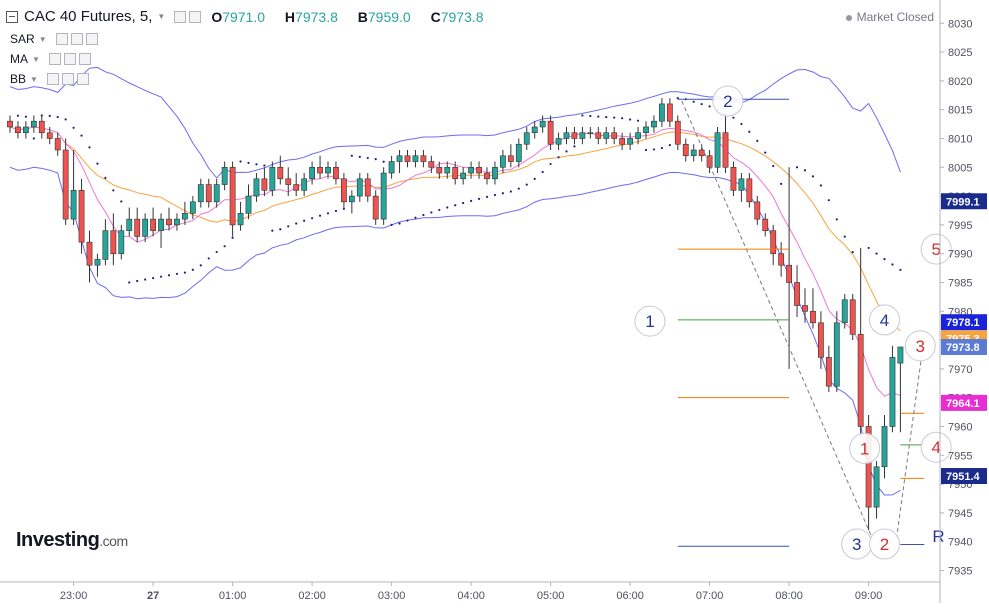 The image size is (989, 608). What do you see at coordinates (960, 53) in the screenshot?
I see `y-tick-label: 8025` at bounding box center [960, 53].